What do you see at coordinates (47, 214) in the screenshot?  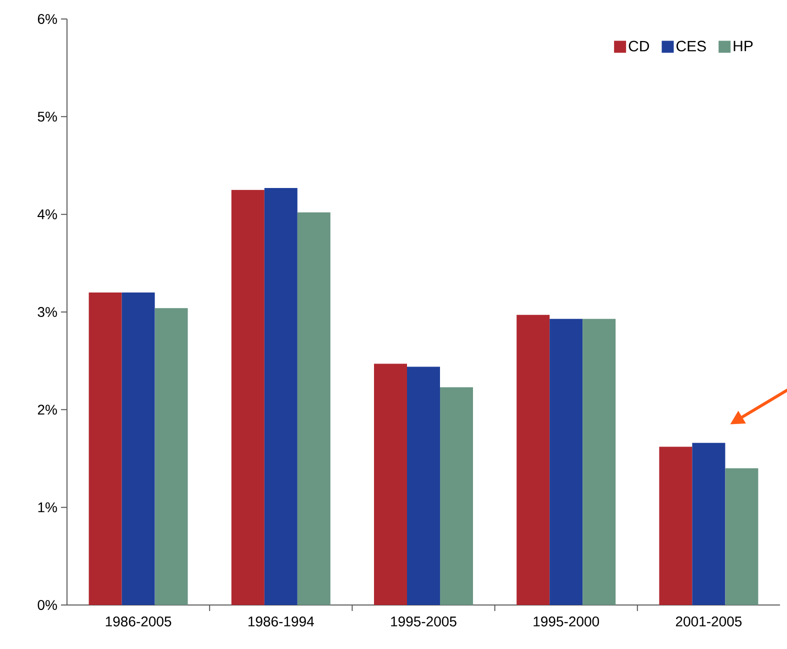 I see `y-tick-label: 4%` at bounding box center [47, 214].